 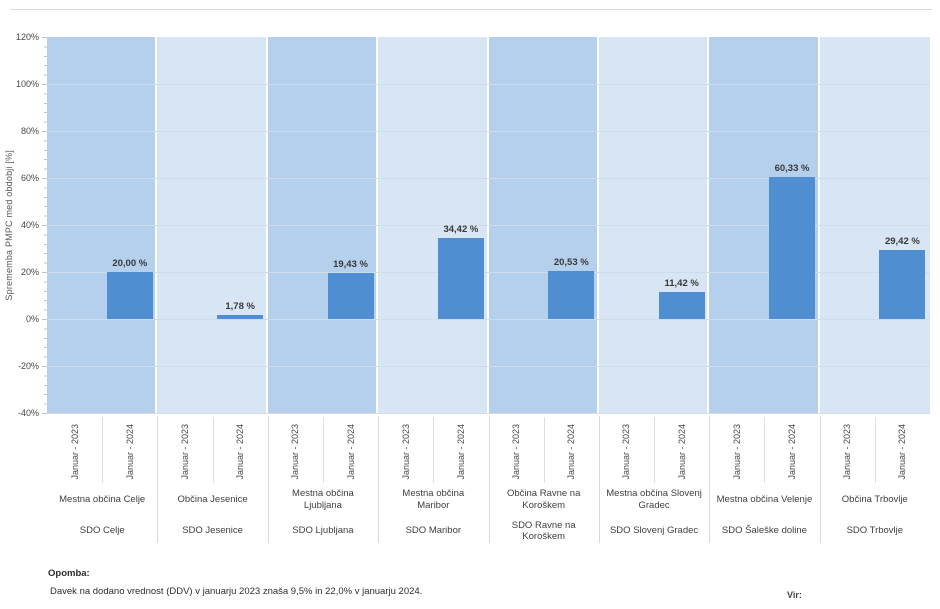 What do you see at coordinates (102, 499) in the screenshot?
I see `municipality-label: Mestna občina Celje` at bounding box center [102, 499].